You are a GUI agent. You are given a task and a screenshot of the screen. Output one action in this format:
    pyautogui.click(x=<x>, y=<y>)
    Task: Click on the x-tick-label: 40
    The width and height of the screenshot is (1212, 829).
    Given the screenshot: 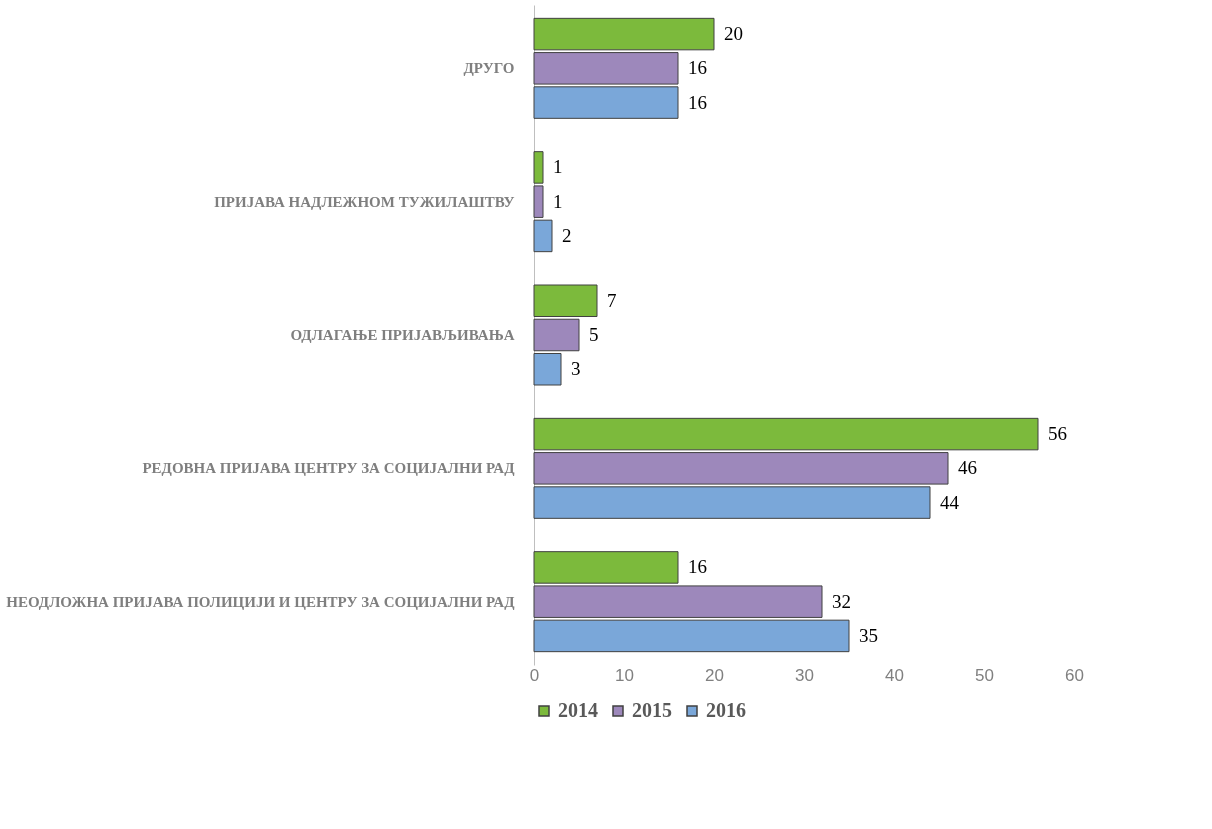 What is the action you would take?
    pyautogui.click(x=894, y=675)
    